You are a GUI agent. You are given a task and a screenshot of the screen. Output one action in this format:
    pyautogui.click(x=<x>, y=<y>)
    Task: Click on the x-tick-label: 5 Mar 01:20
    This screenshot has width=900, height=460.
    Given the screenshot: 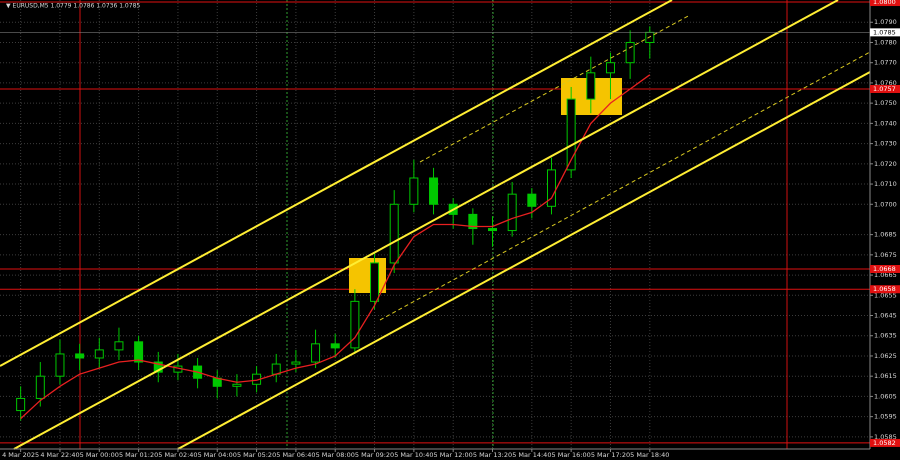 What is the action you would take?
    pyautogui.click(x=138, y=455)
    